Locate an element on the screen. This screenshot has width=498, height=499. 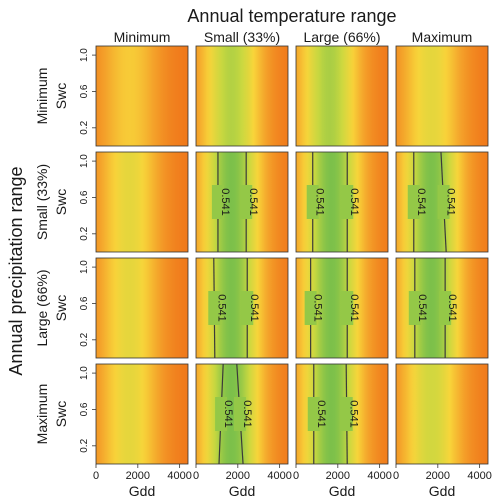
column-label: Large (66%) is located at coordinates (341, 37).